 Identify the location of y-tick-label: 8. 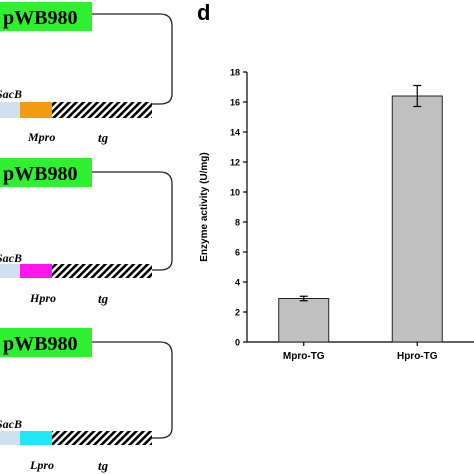
(237, 223).